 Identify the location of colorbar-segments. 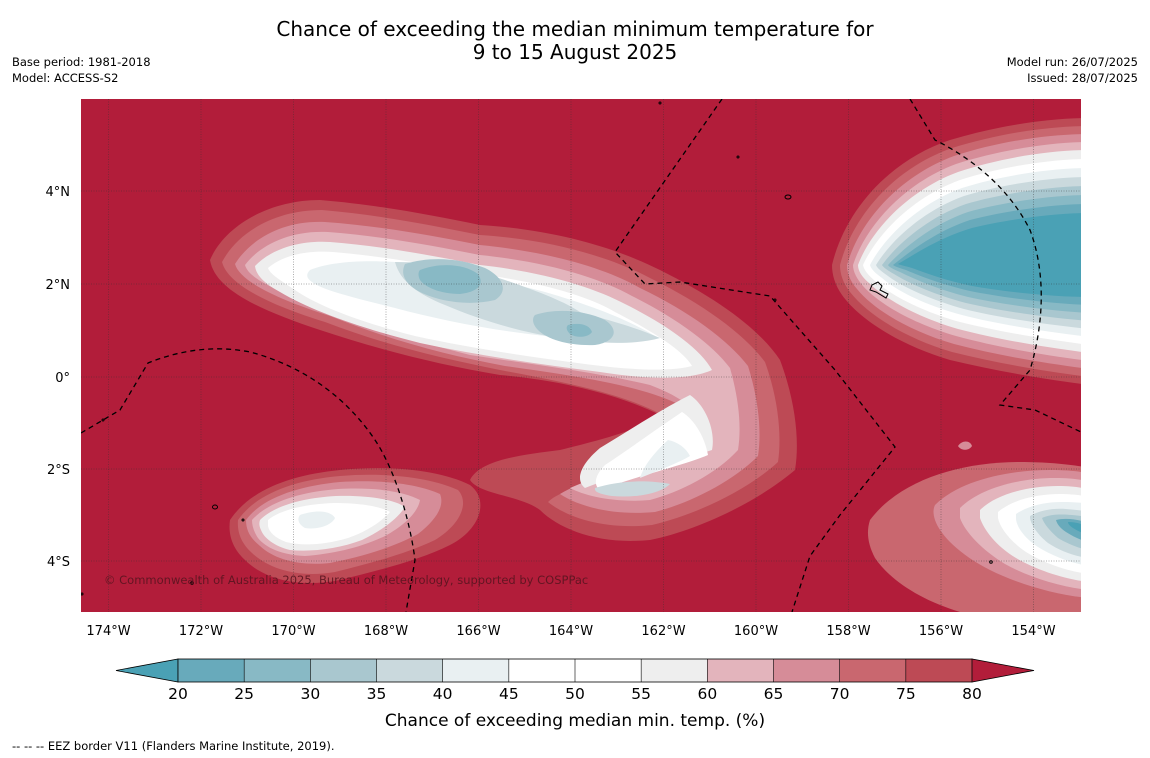
(575, 670).